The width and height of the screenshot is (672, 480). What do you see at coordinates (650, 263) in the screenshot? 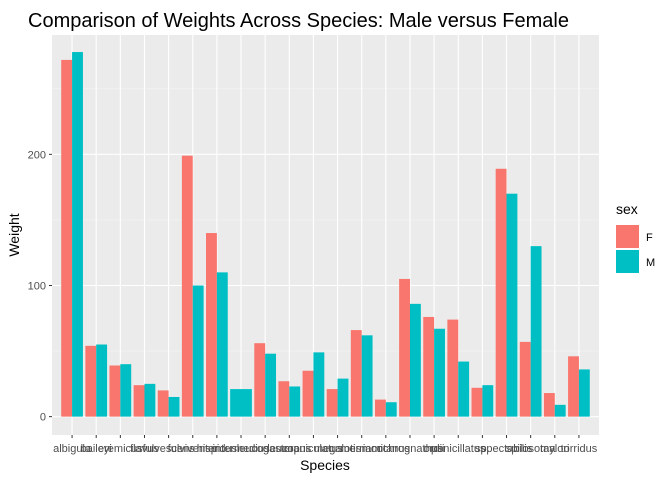
I see `legend-label-m: M` at bounding box center [650, 263].